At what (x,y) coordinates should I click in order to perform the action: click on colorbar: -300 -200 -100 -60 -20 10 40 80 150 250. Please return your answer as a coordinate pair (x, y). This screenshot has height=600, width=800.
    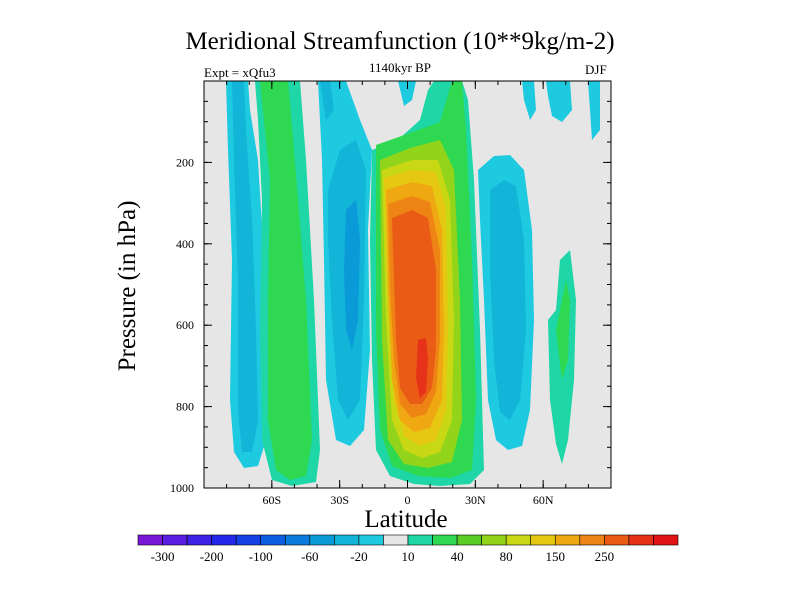
    Looking at the image, I should click on (408, 549).